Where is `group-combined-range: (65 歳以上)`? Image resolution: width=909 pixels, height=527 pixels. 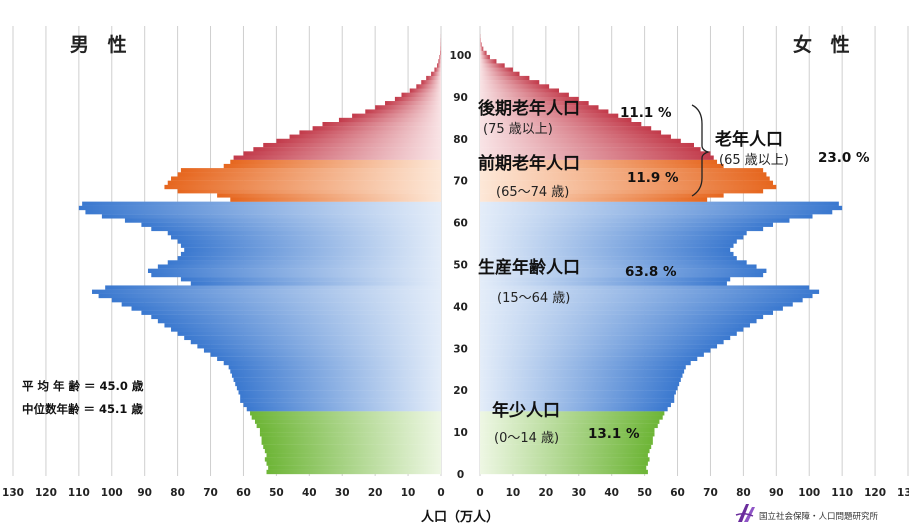
group-combined-range: (65 歳以上) is located at coordinates (754, 160).